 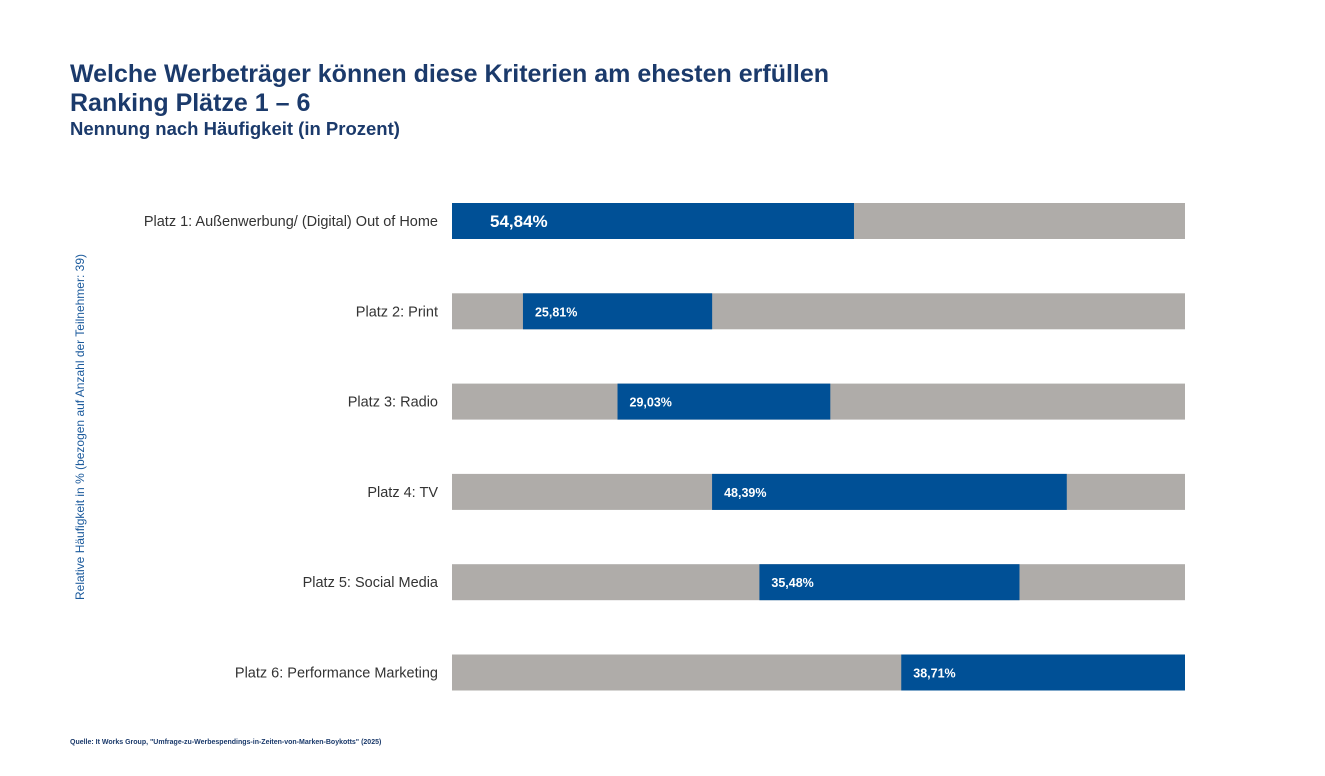 What do you see at coordinates (792, 583) in the screenshot?
I see `value-label: 35,48%` at bounding box center [792, 583].